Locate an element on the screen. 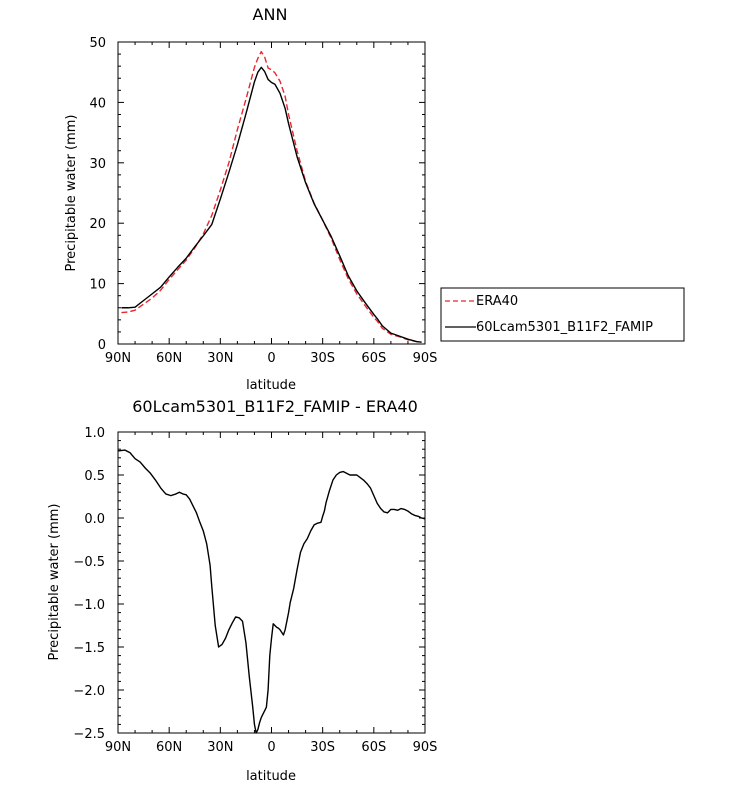 This screenshot has width=733, height=792. top-x-tick-label: 60N is located at coordinates (169, 358).